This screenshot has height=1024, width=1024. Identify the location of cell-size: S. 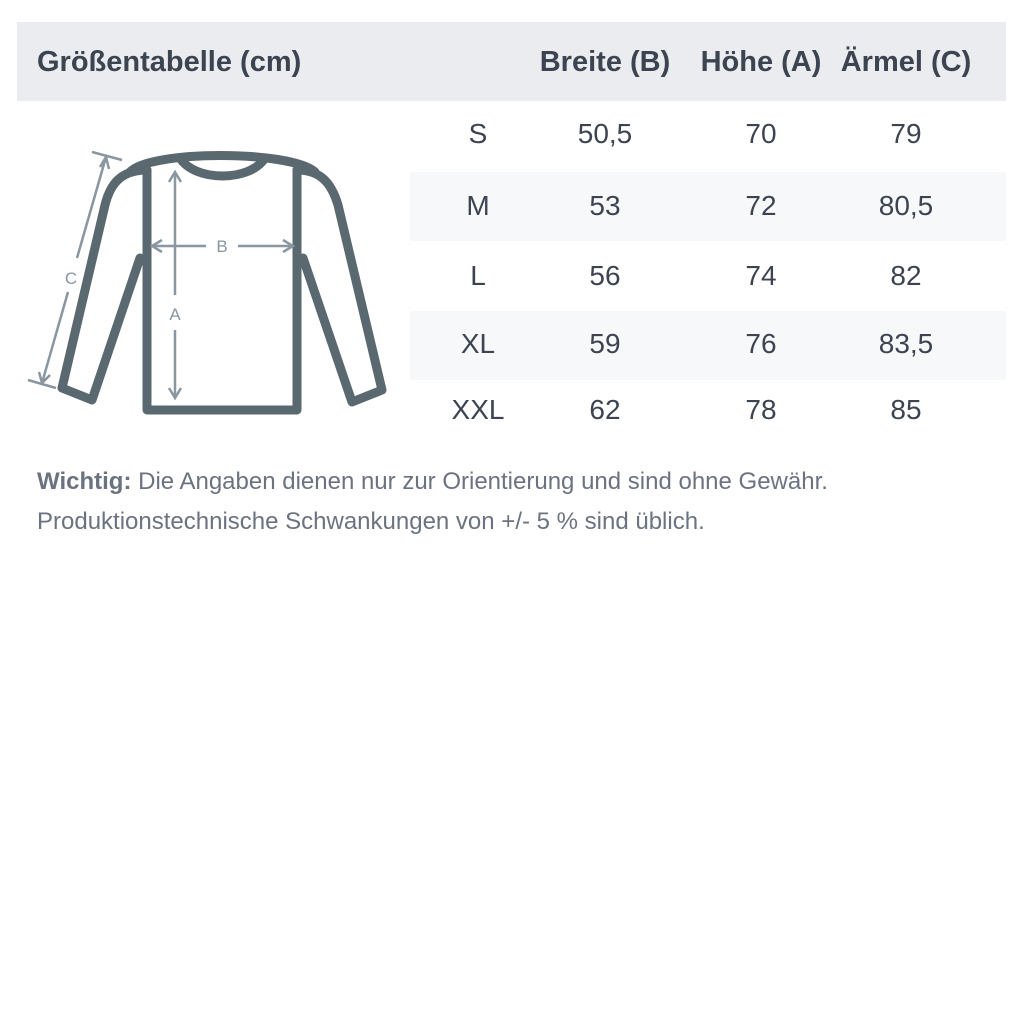
(478, 133).